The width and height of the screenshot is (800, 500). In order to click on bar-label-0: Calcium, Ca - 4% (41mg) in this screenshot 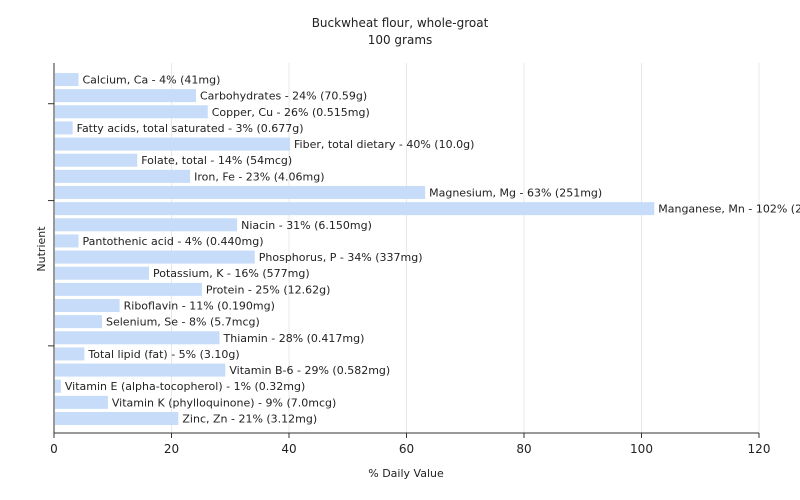, I will do `click(152, 80)`.